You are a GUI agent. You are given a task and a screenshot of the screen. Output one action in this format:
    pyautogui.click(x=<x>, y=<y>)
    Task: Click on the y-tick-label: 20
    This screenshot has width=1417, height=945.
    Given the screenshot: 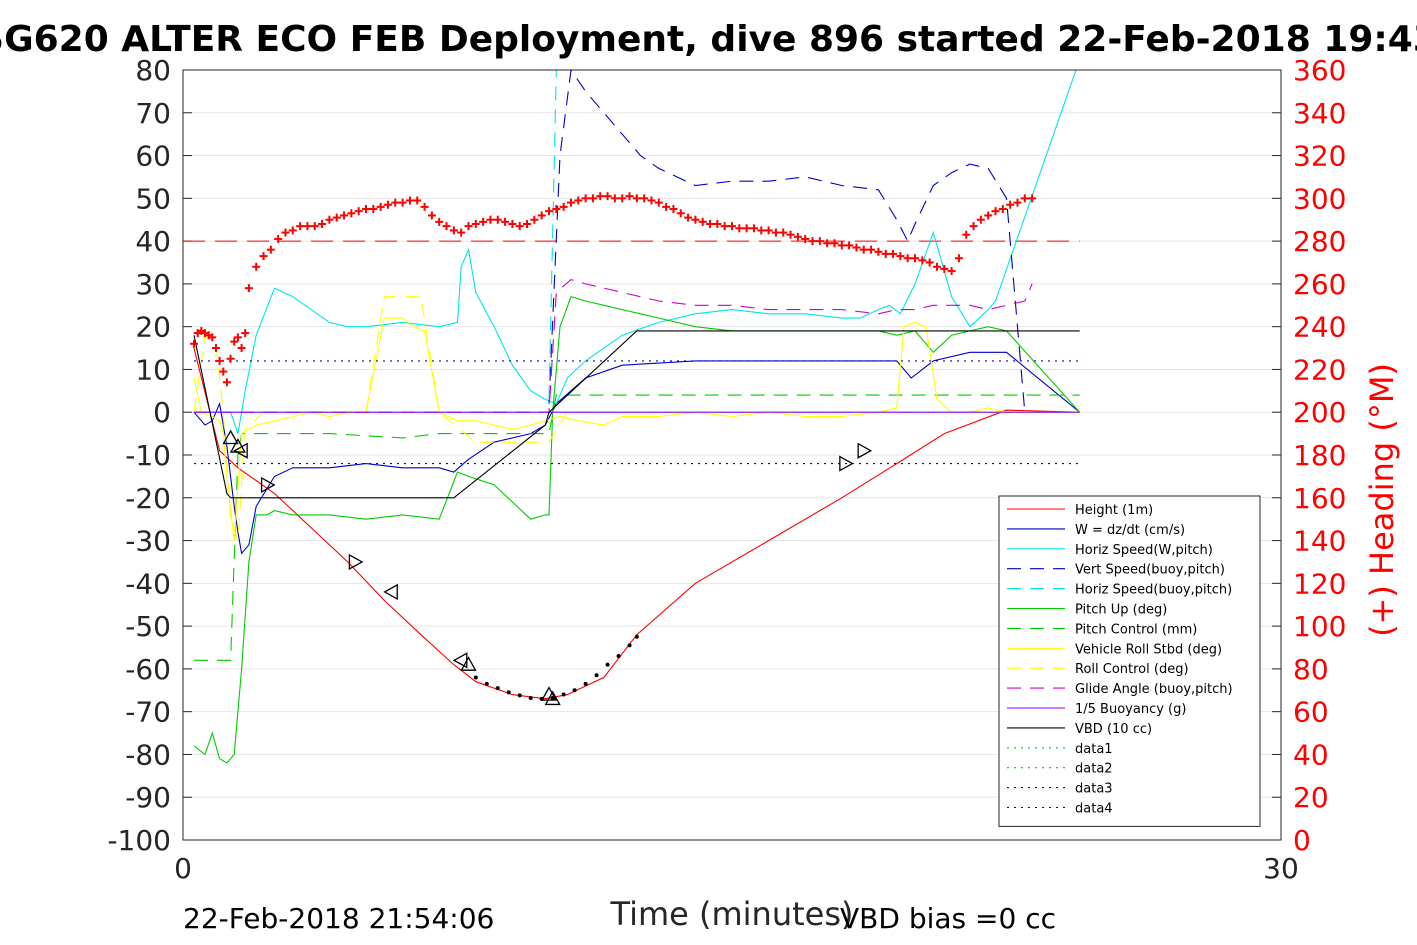 What is the action you would take?
    pyautogui.click(x=153, y=327)
    